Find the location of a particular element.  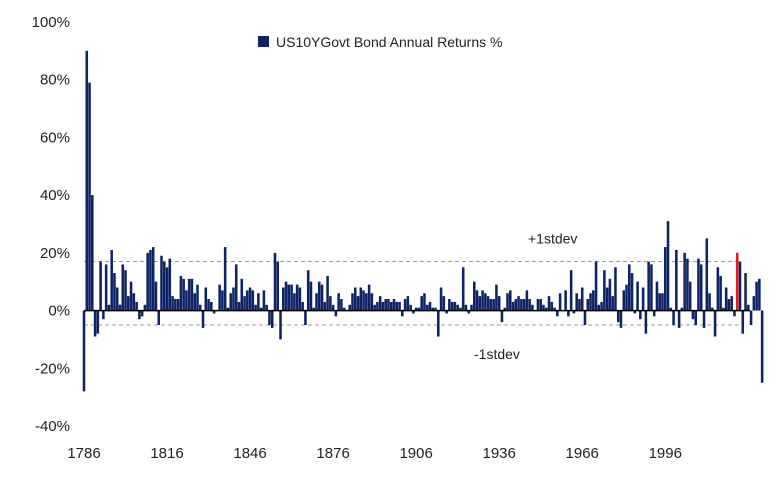

legend-label: US10YGovt Bond Annual Returns % is located at coordinates (389, 42).